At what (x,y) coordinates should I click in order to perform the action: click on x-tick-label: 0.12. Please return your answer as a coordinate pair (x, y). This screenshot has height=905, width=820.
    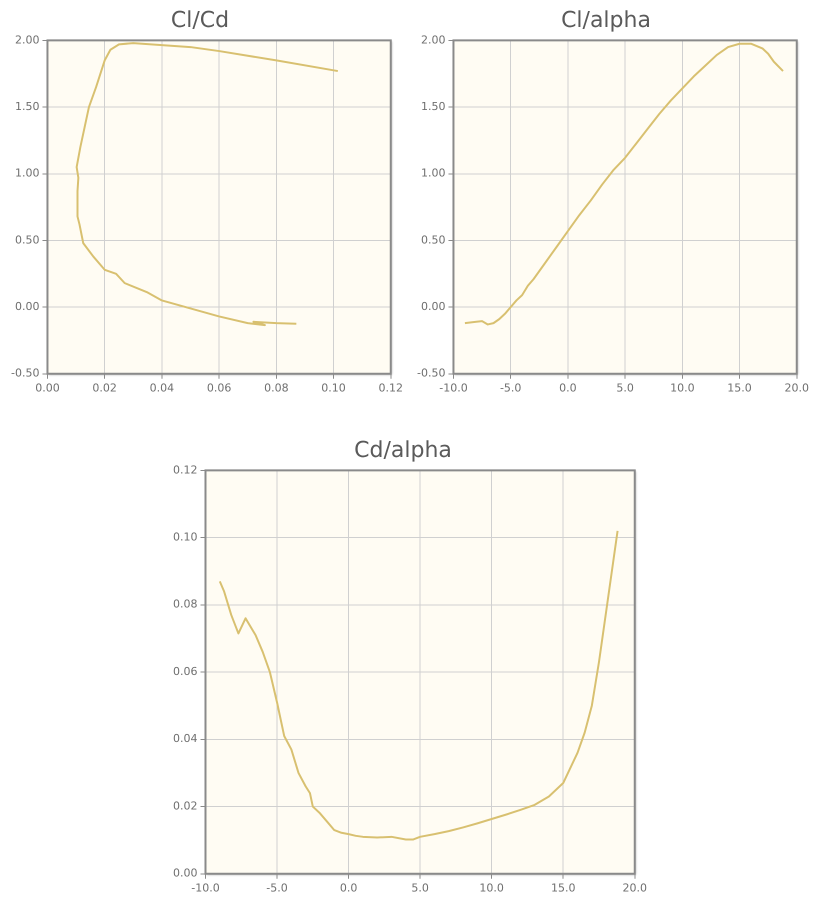
    Looking at the image, I should click on (391, 387).